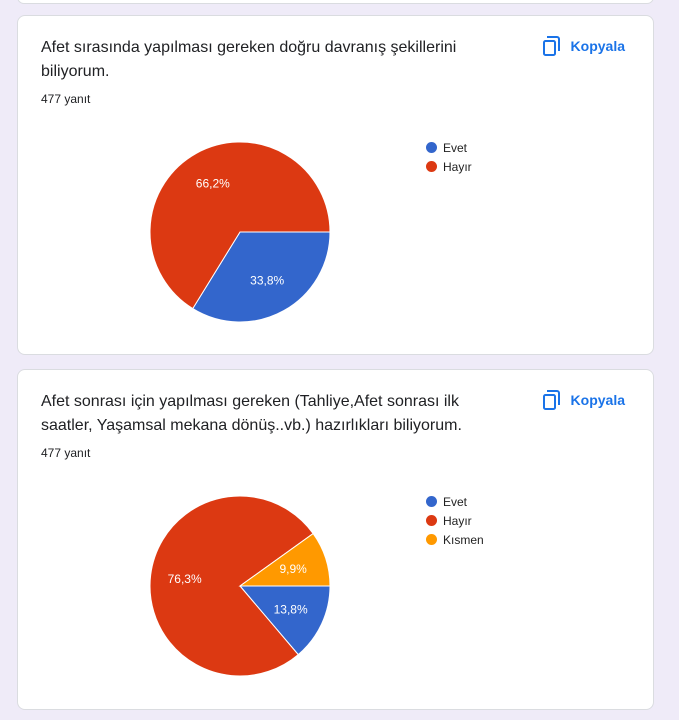 The image size is (679, 720). I want to click on pie-slice-kısmen, so click(284, 559).